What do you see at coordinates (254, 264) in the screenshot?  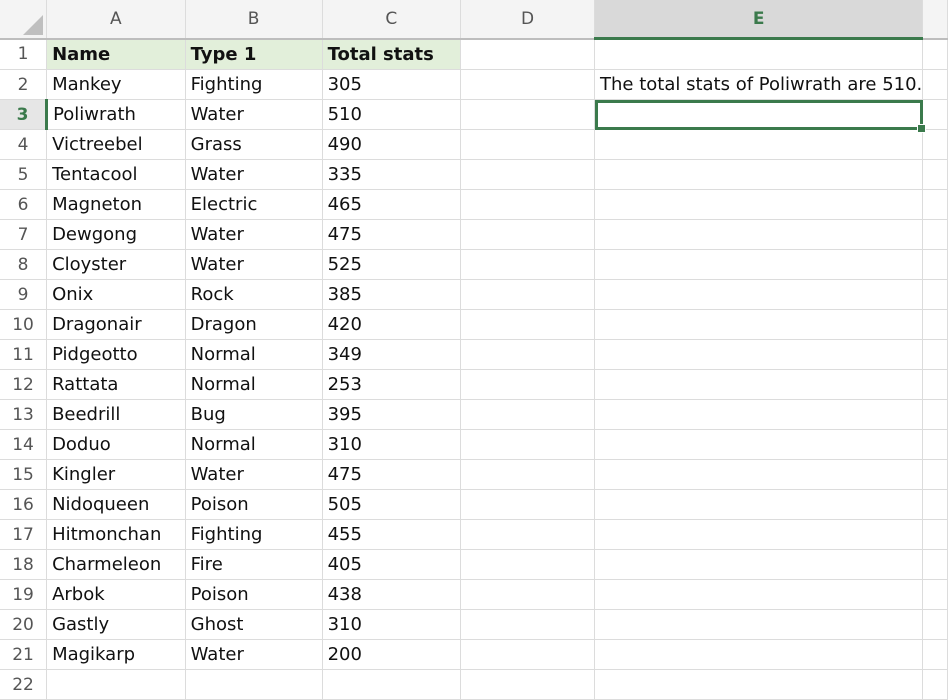 I see `cell-b8: Water` at bounding box center [254, 264].